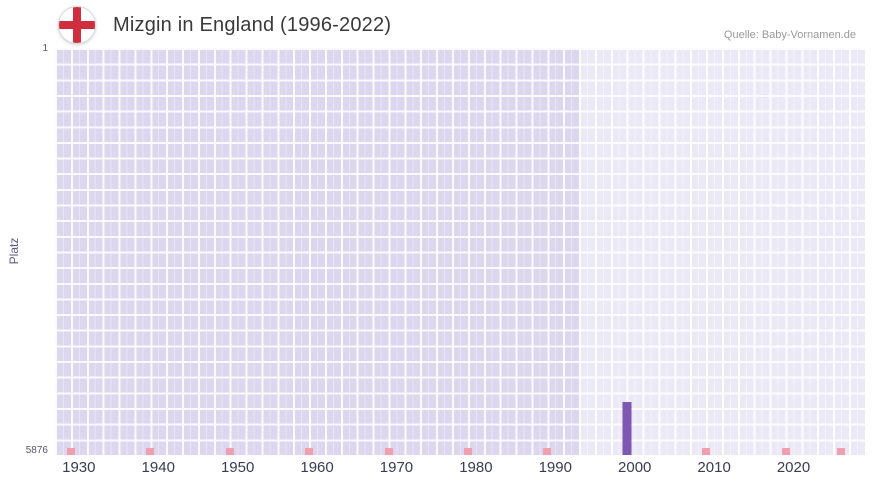 The image size is (873, 492). What do you see at coordinates (14, 251) in the screenshot?
I see `y-axis-label: Platz` at bounding box center [14, 251].